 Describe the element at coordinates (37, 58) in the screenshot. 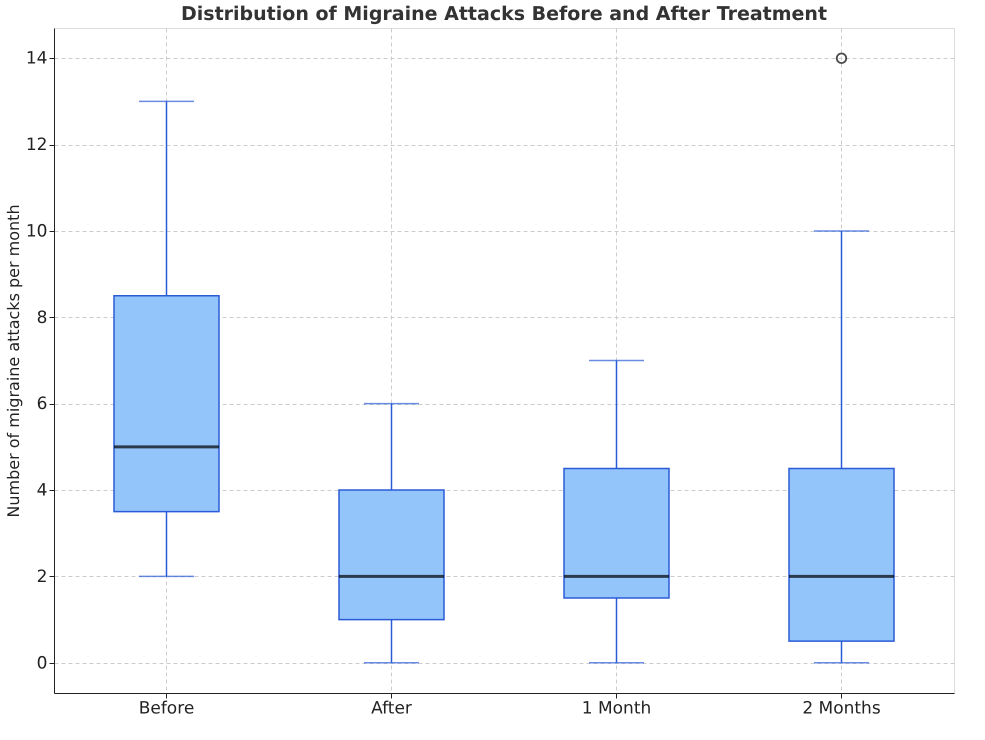

I see `y-tick-label: 14` at that location.